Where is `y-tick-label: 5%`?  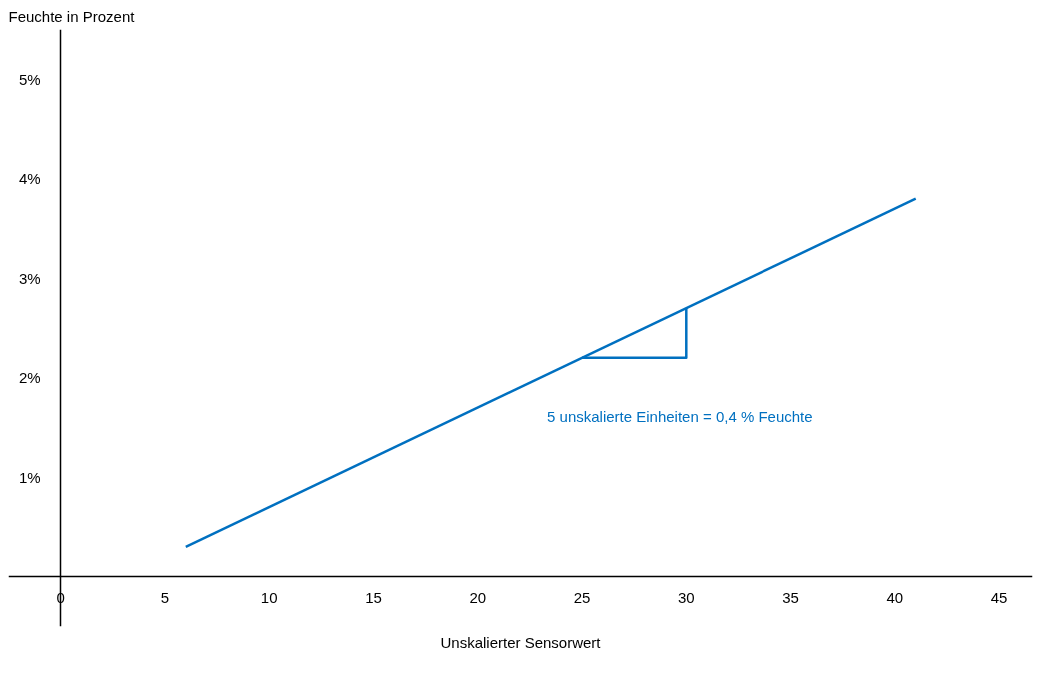 y-tick-label: 5% is located at coordinates (29, 79).